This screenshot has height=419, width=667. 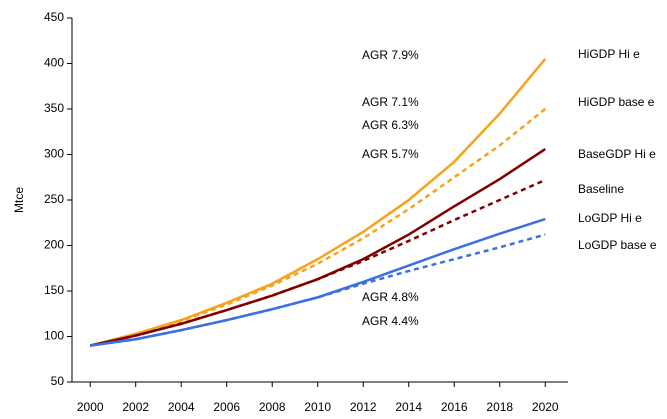 I want to click on x-tick-label: 2016, so click(x=454, y=407).